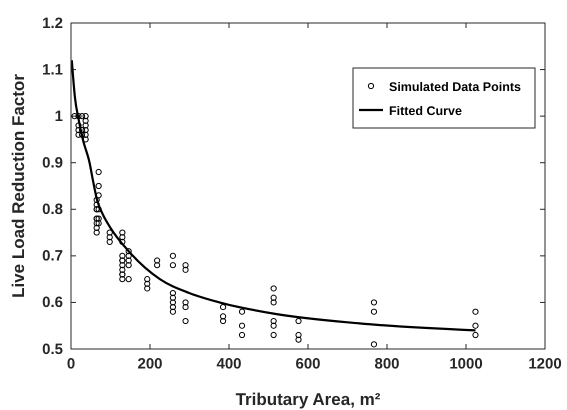 This screenshot has width=567, height=410. What do you see at coordinates (387, 364) in the screenshot?
I see `x-tick-label: 800` at bounding box center [387, 364].